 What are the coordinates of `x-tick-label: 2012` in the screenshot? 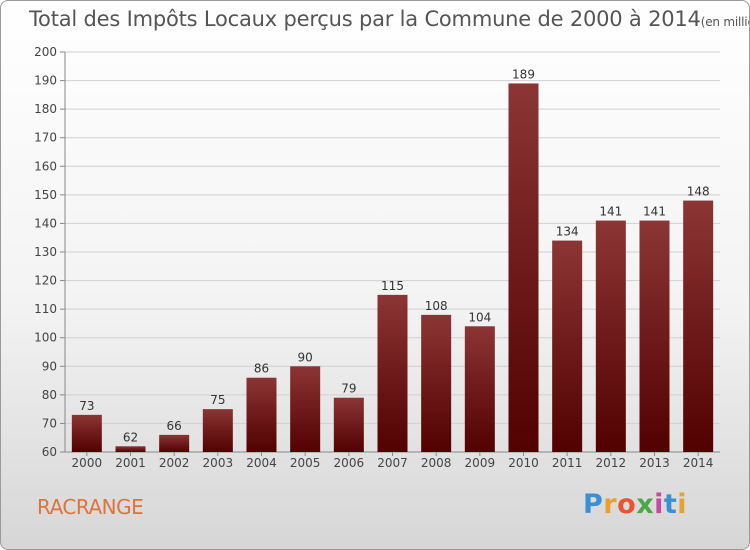 It's located at (611, 463).